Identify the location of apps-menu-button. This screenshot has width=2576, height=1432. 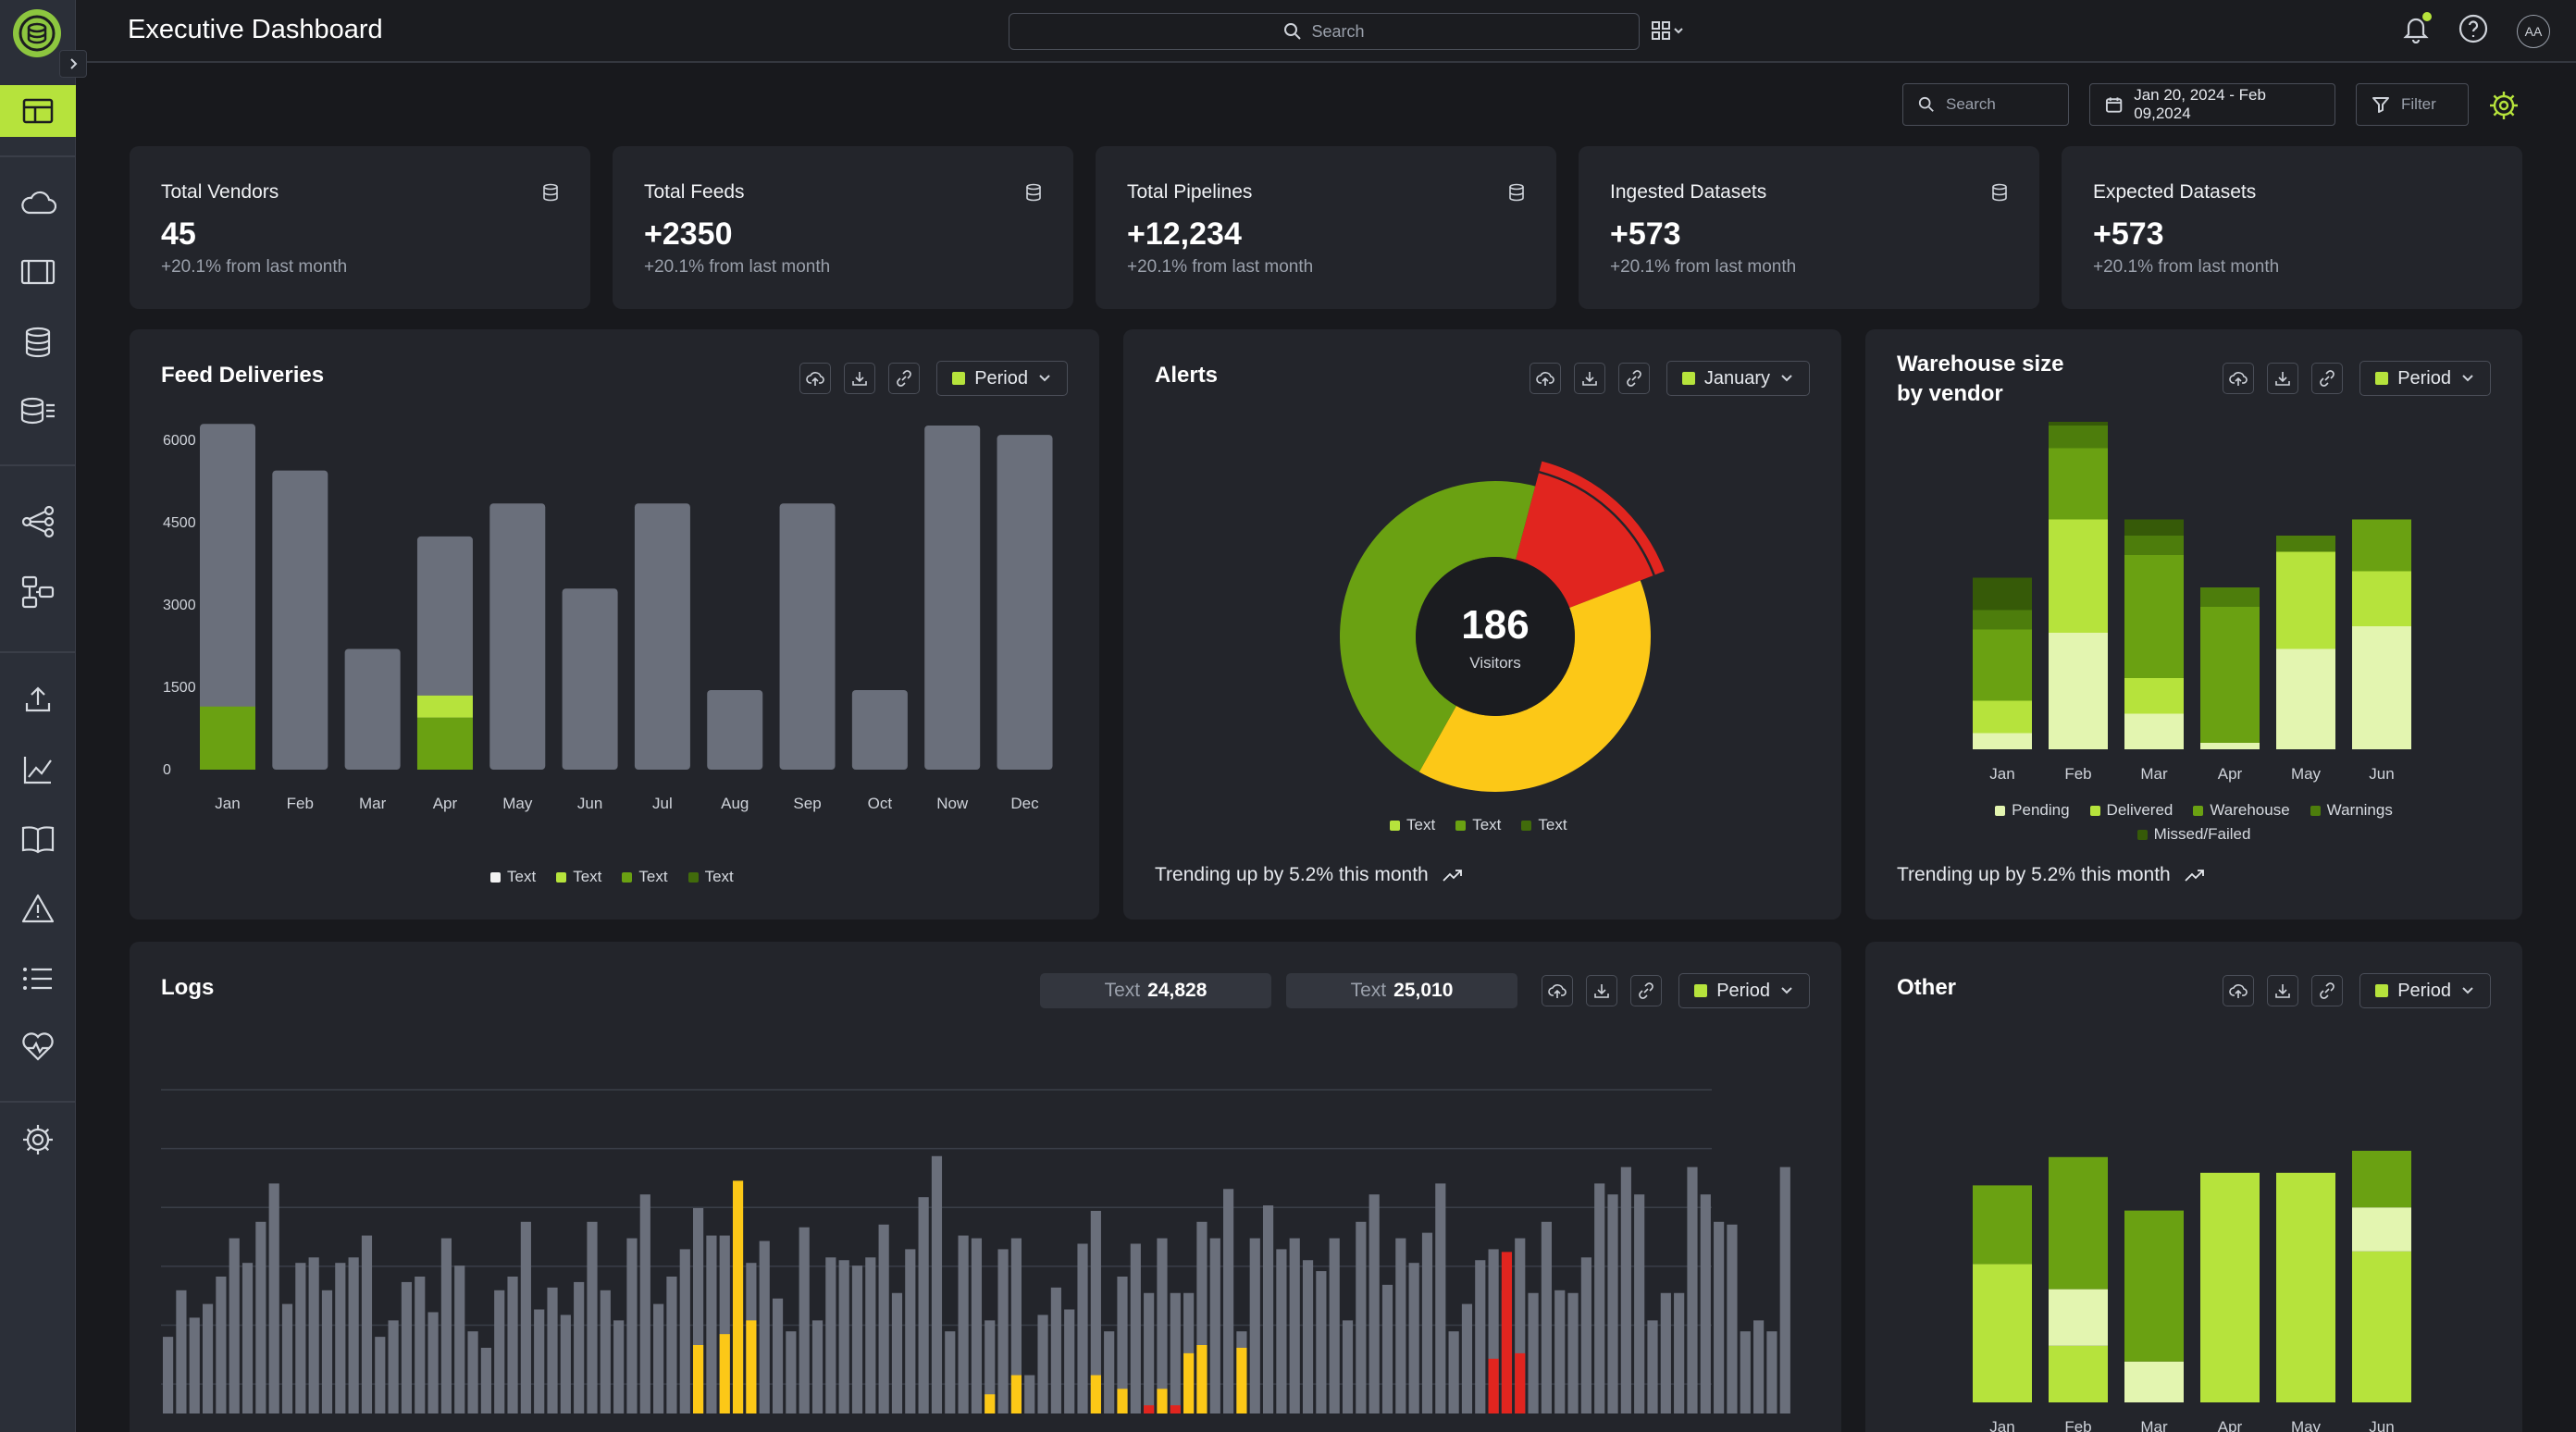
(1669, 34).